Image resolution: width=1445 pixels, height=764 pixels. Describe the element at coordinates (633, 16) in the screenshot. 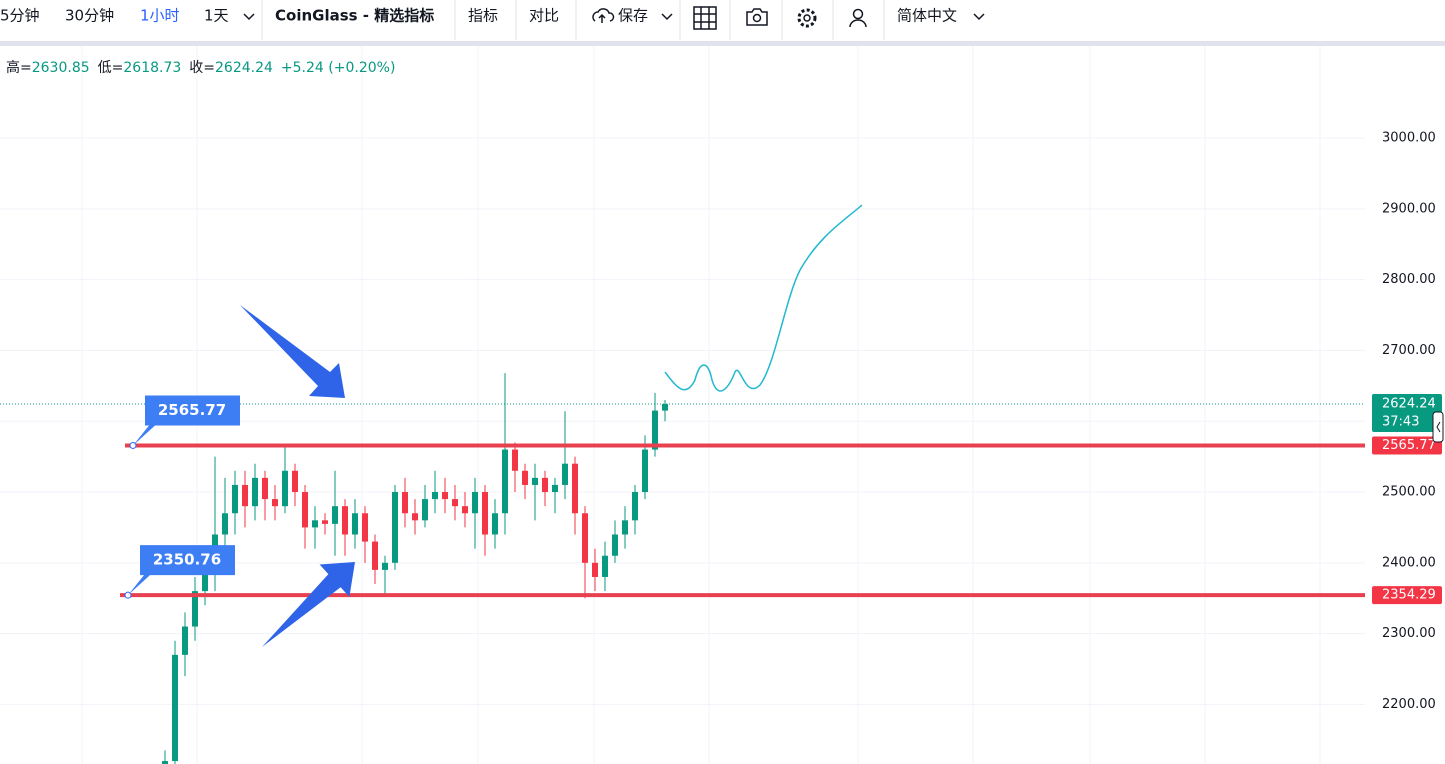

I see `save-button: 保存` at that location.